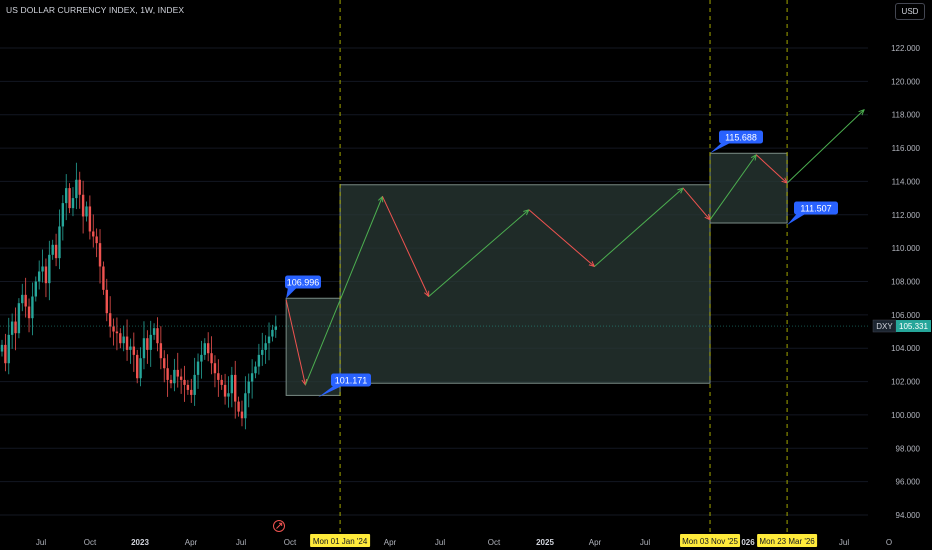  I want to click on y-tick-label: 110.000, so click(906, 248).